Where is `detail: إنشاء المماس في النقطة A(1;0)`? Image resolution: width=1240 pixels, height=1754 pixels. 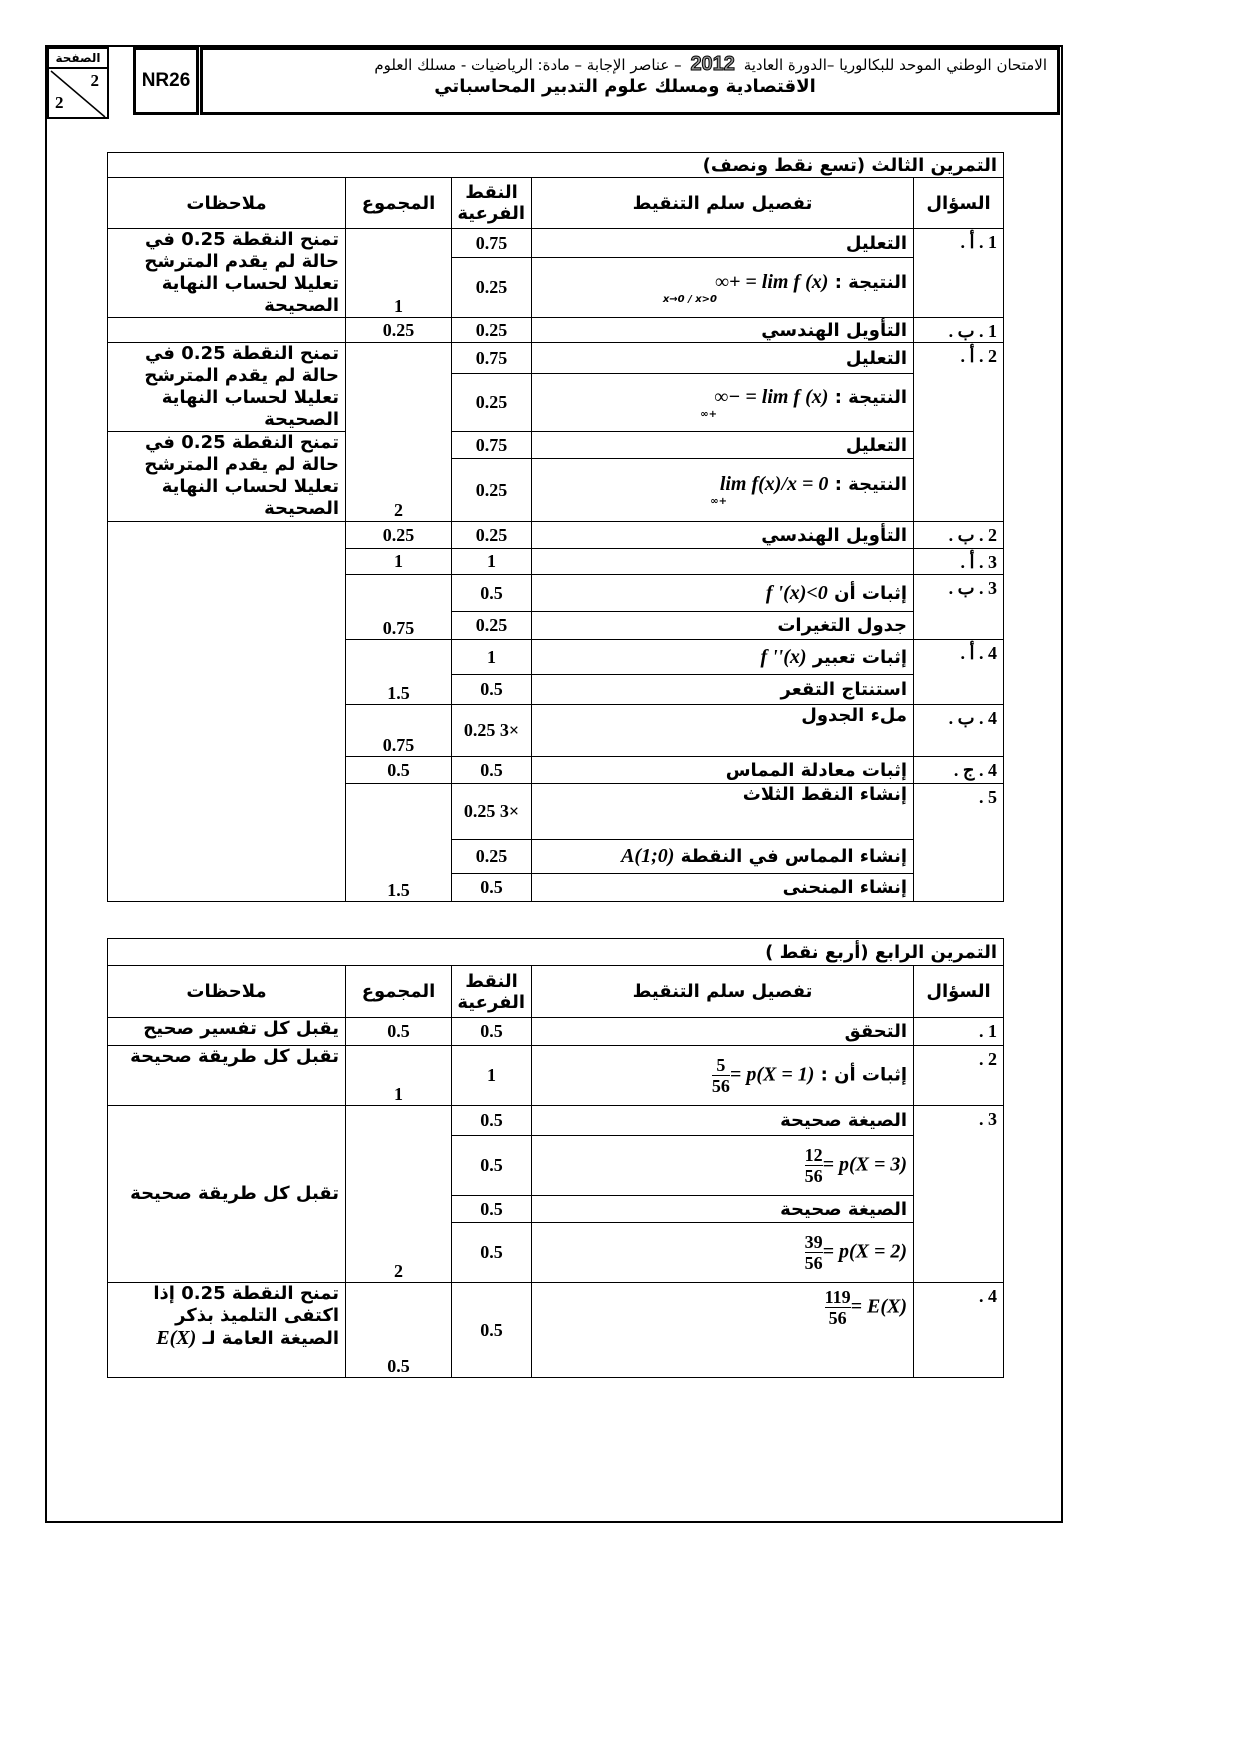
detail: إنشاء المماس في النقطة A(1;0) is located at coordinates (723, 856).